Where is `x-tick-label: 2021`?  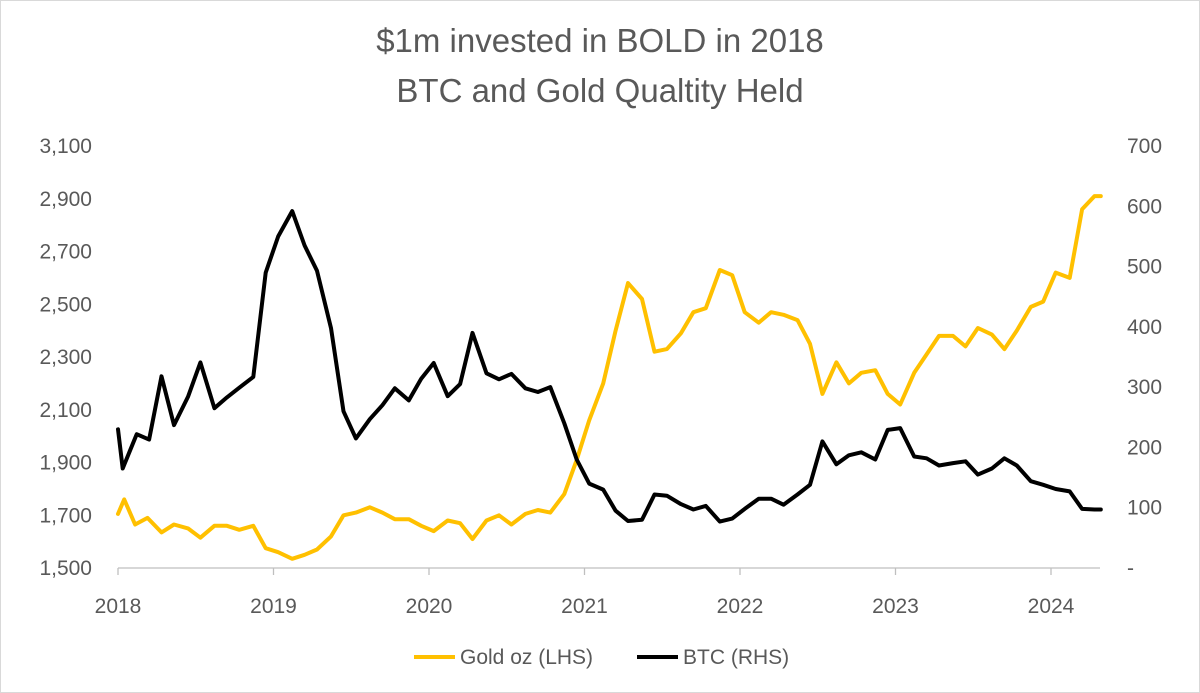 x-tick-label: 2021 is located at coordinates (584, 606).